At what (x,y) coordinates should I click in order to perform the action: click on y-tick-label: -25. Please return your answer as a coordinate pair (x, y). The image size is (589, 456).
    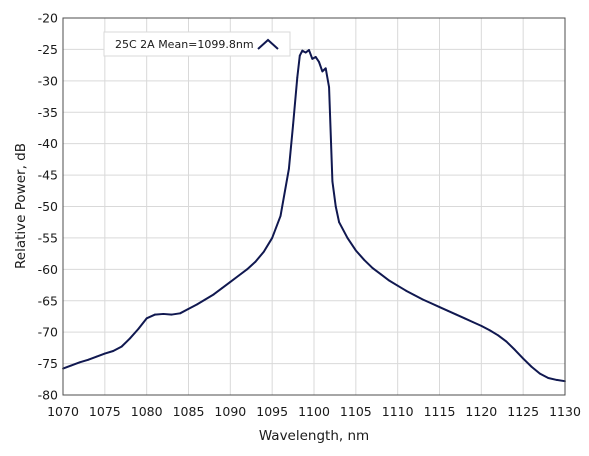
    Looking at the image, I should click on (48, 49).